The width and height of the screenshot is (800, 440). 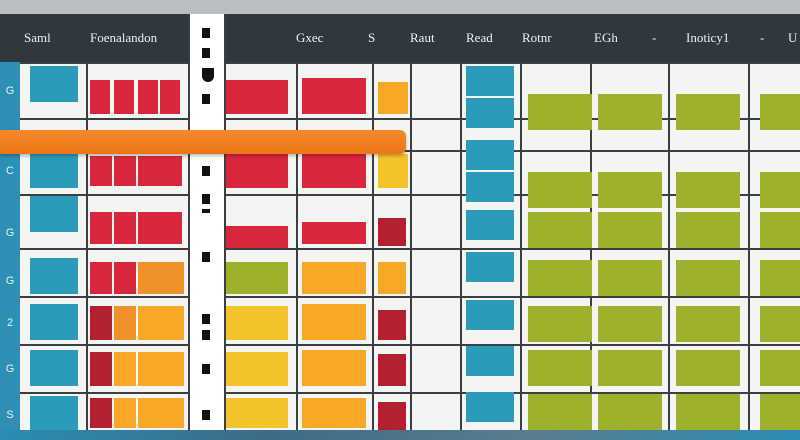 I want to click on row-label-7: S, so click(x=10, y=415).